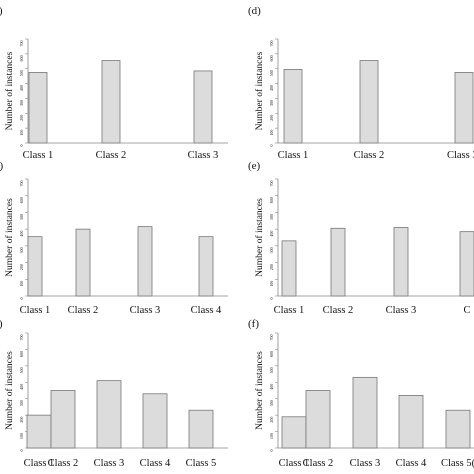  What do you see at coordinates (254, 166) in the screenshot?
I see `panel-label: (e)` at bounding box center [254, 166].